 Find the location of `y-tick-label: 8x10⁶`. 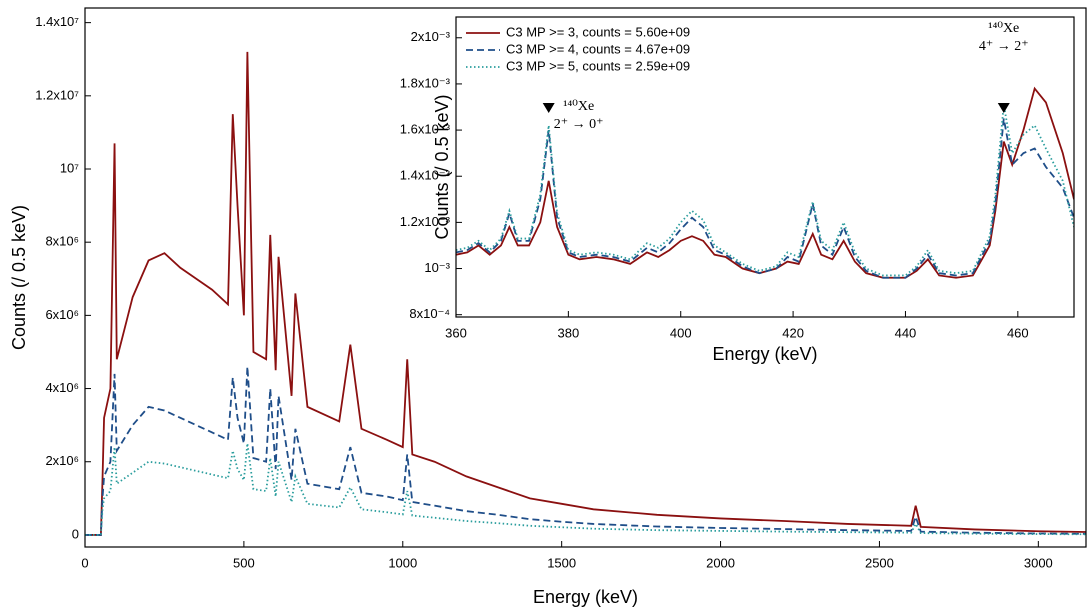

y-tick-label: 8x10⁶ is located at coordinates (62, 241).